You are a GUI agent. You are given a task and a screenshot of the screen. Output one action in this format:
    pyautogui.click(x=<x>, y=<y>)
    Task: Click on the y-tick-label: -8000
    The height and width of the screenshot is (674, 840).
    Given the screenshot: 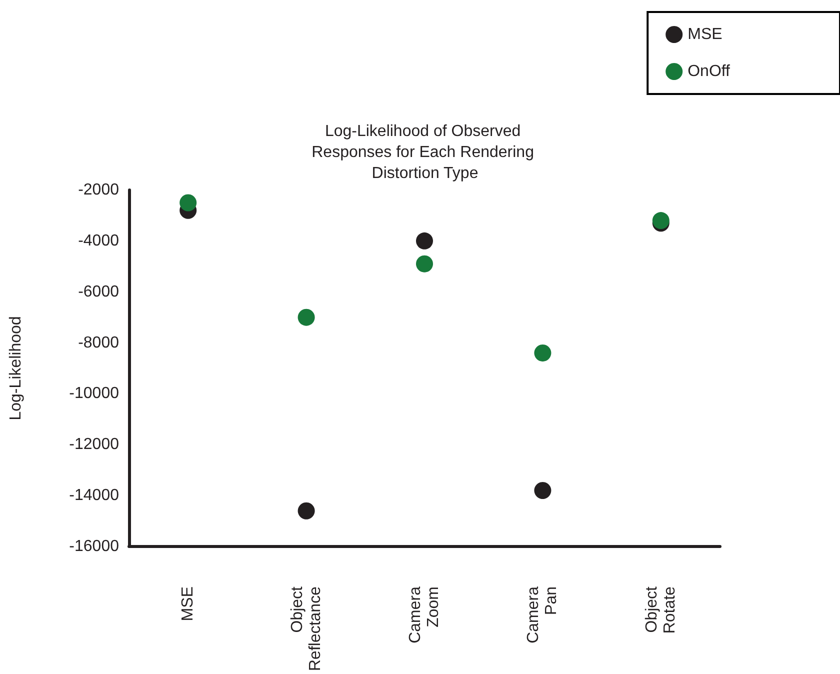 What is the action you would take?
    pyautogui.click(x=99, y=343)
    